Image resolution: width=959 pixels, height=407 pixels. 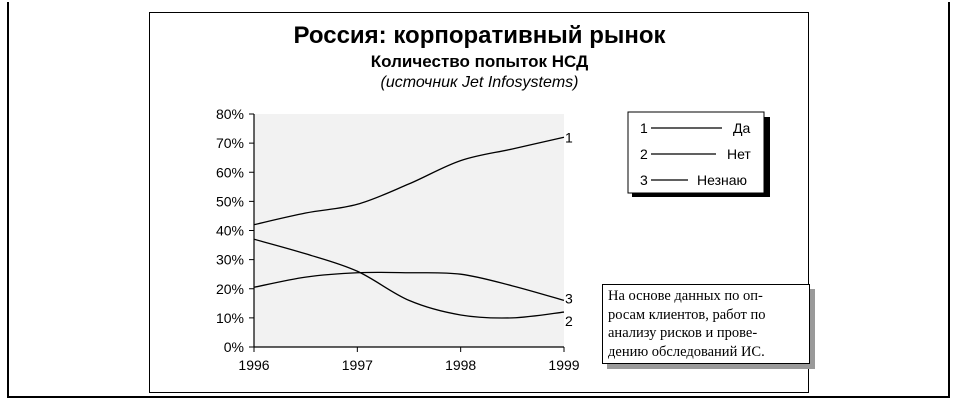 I want to click on legend-number: 1, so click(x=644, y=128).